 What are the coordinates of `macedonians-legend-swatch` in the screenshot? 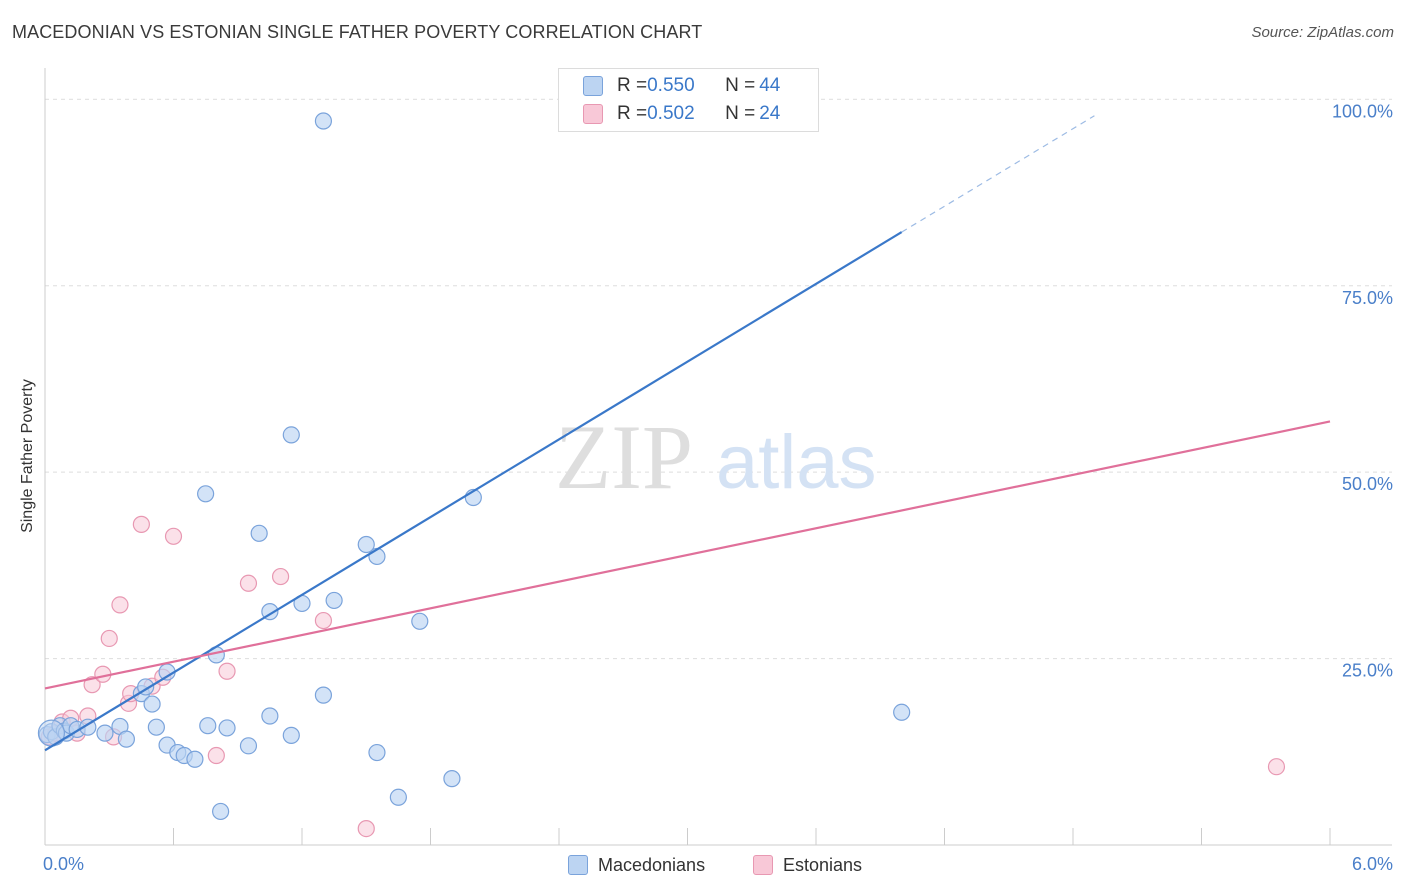 It's located at (578, 865).